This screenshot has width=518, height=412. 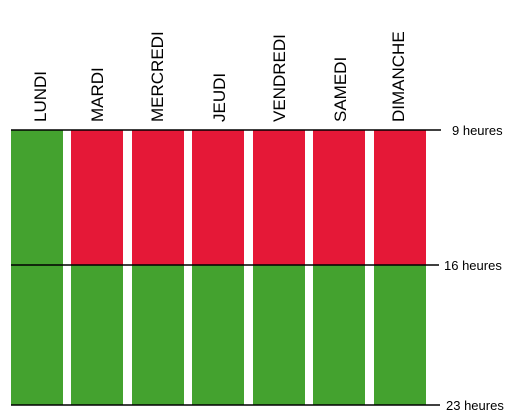 I want to click on time-label-16h: 16 heures, so click(x=473, y=265).